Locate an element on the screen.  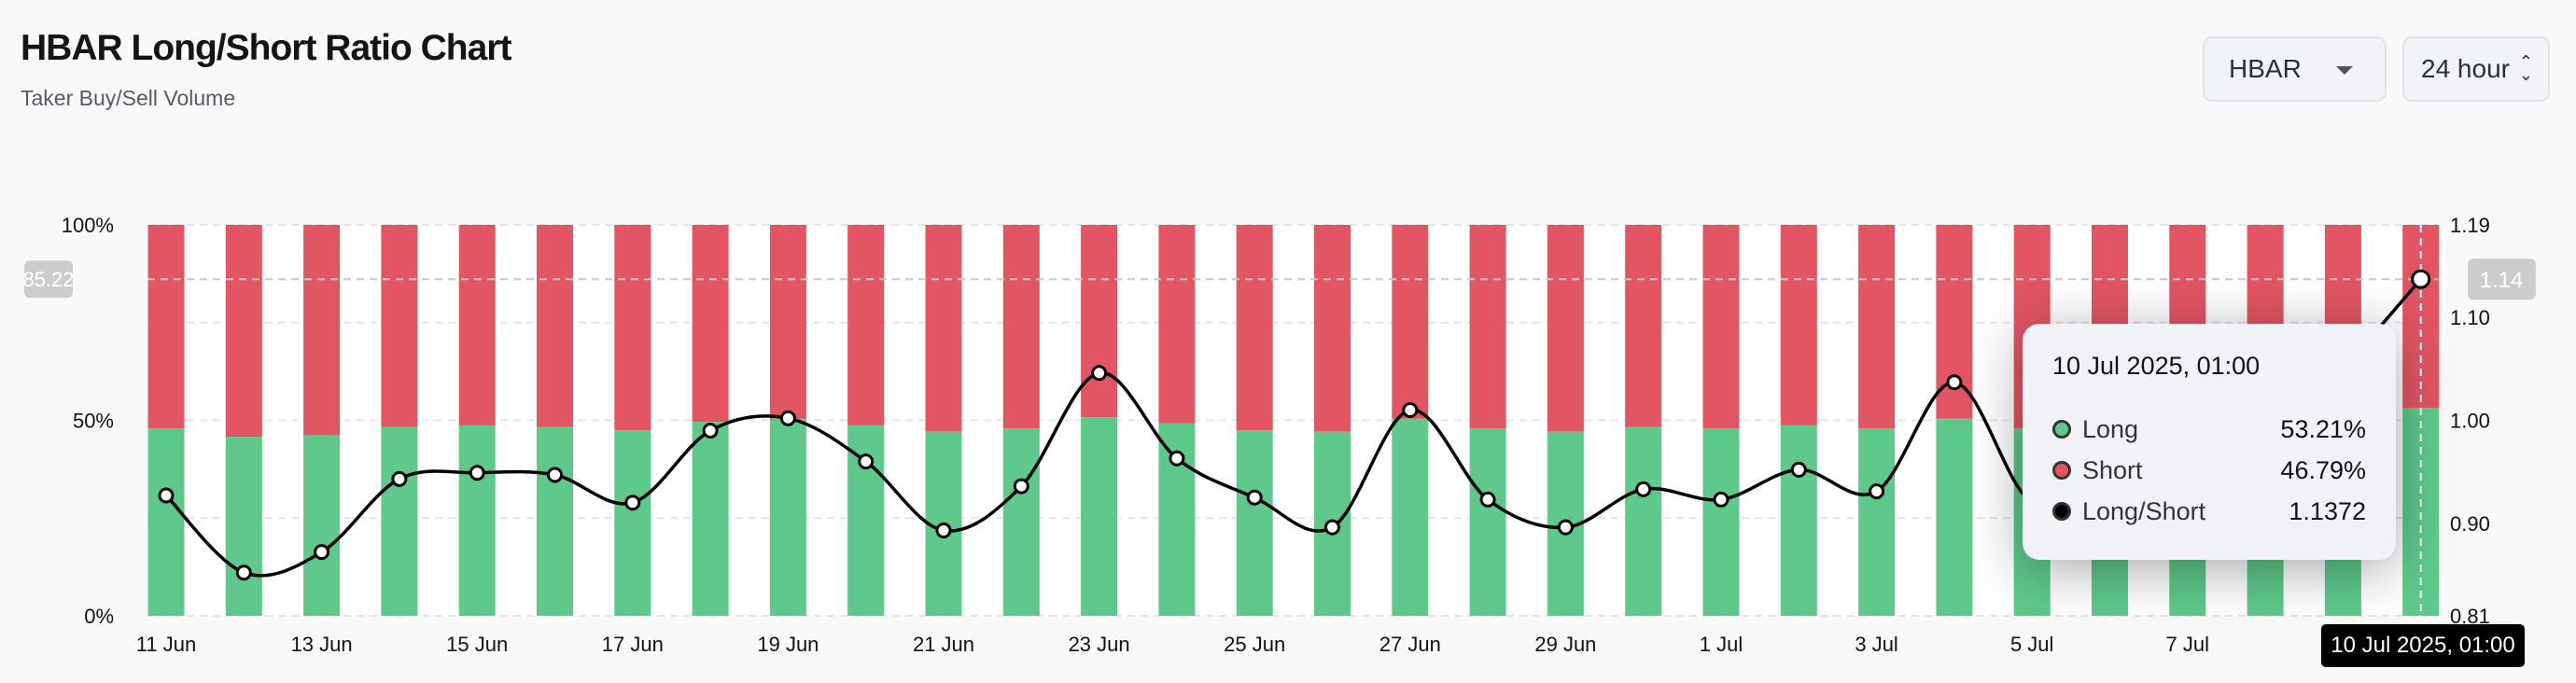
tooltip-row-ratio: Long/Short 1.1372 is located at coordinates (2209, 511).